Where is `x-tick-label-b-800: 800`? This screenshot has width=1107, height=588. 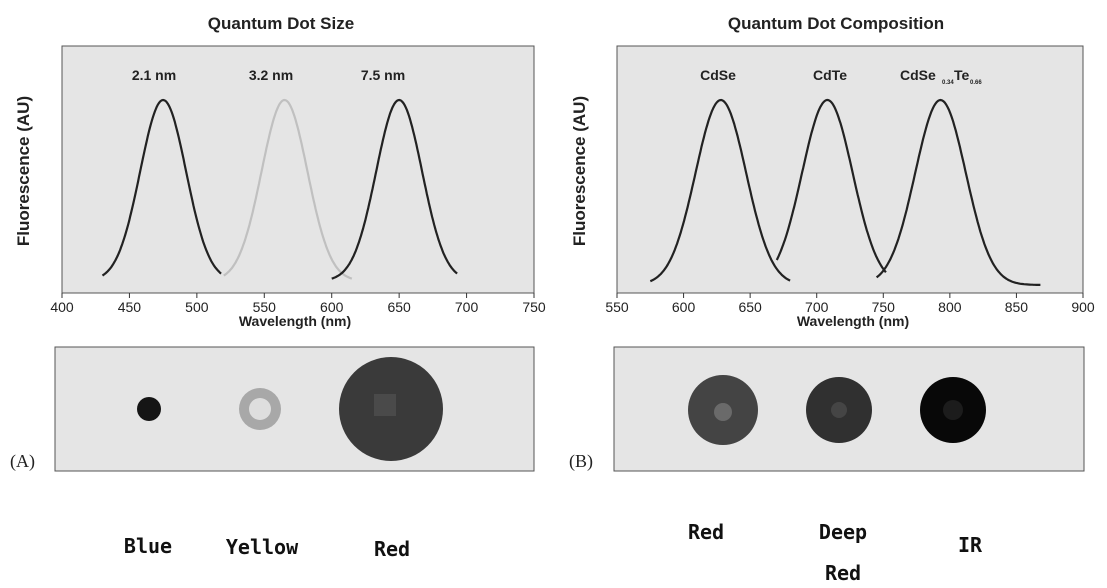 x-tick-label-b-800: 800 is located at coordinates (950, 307).